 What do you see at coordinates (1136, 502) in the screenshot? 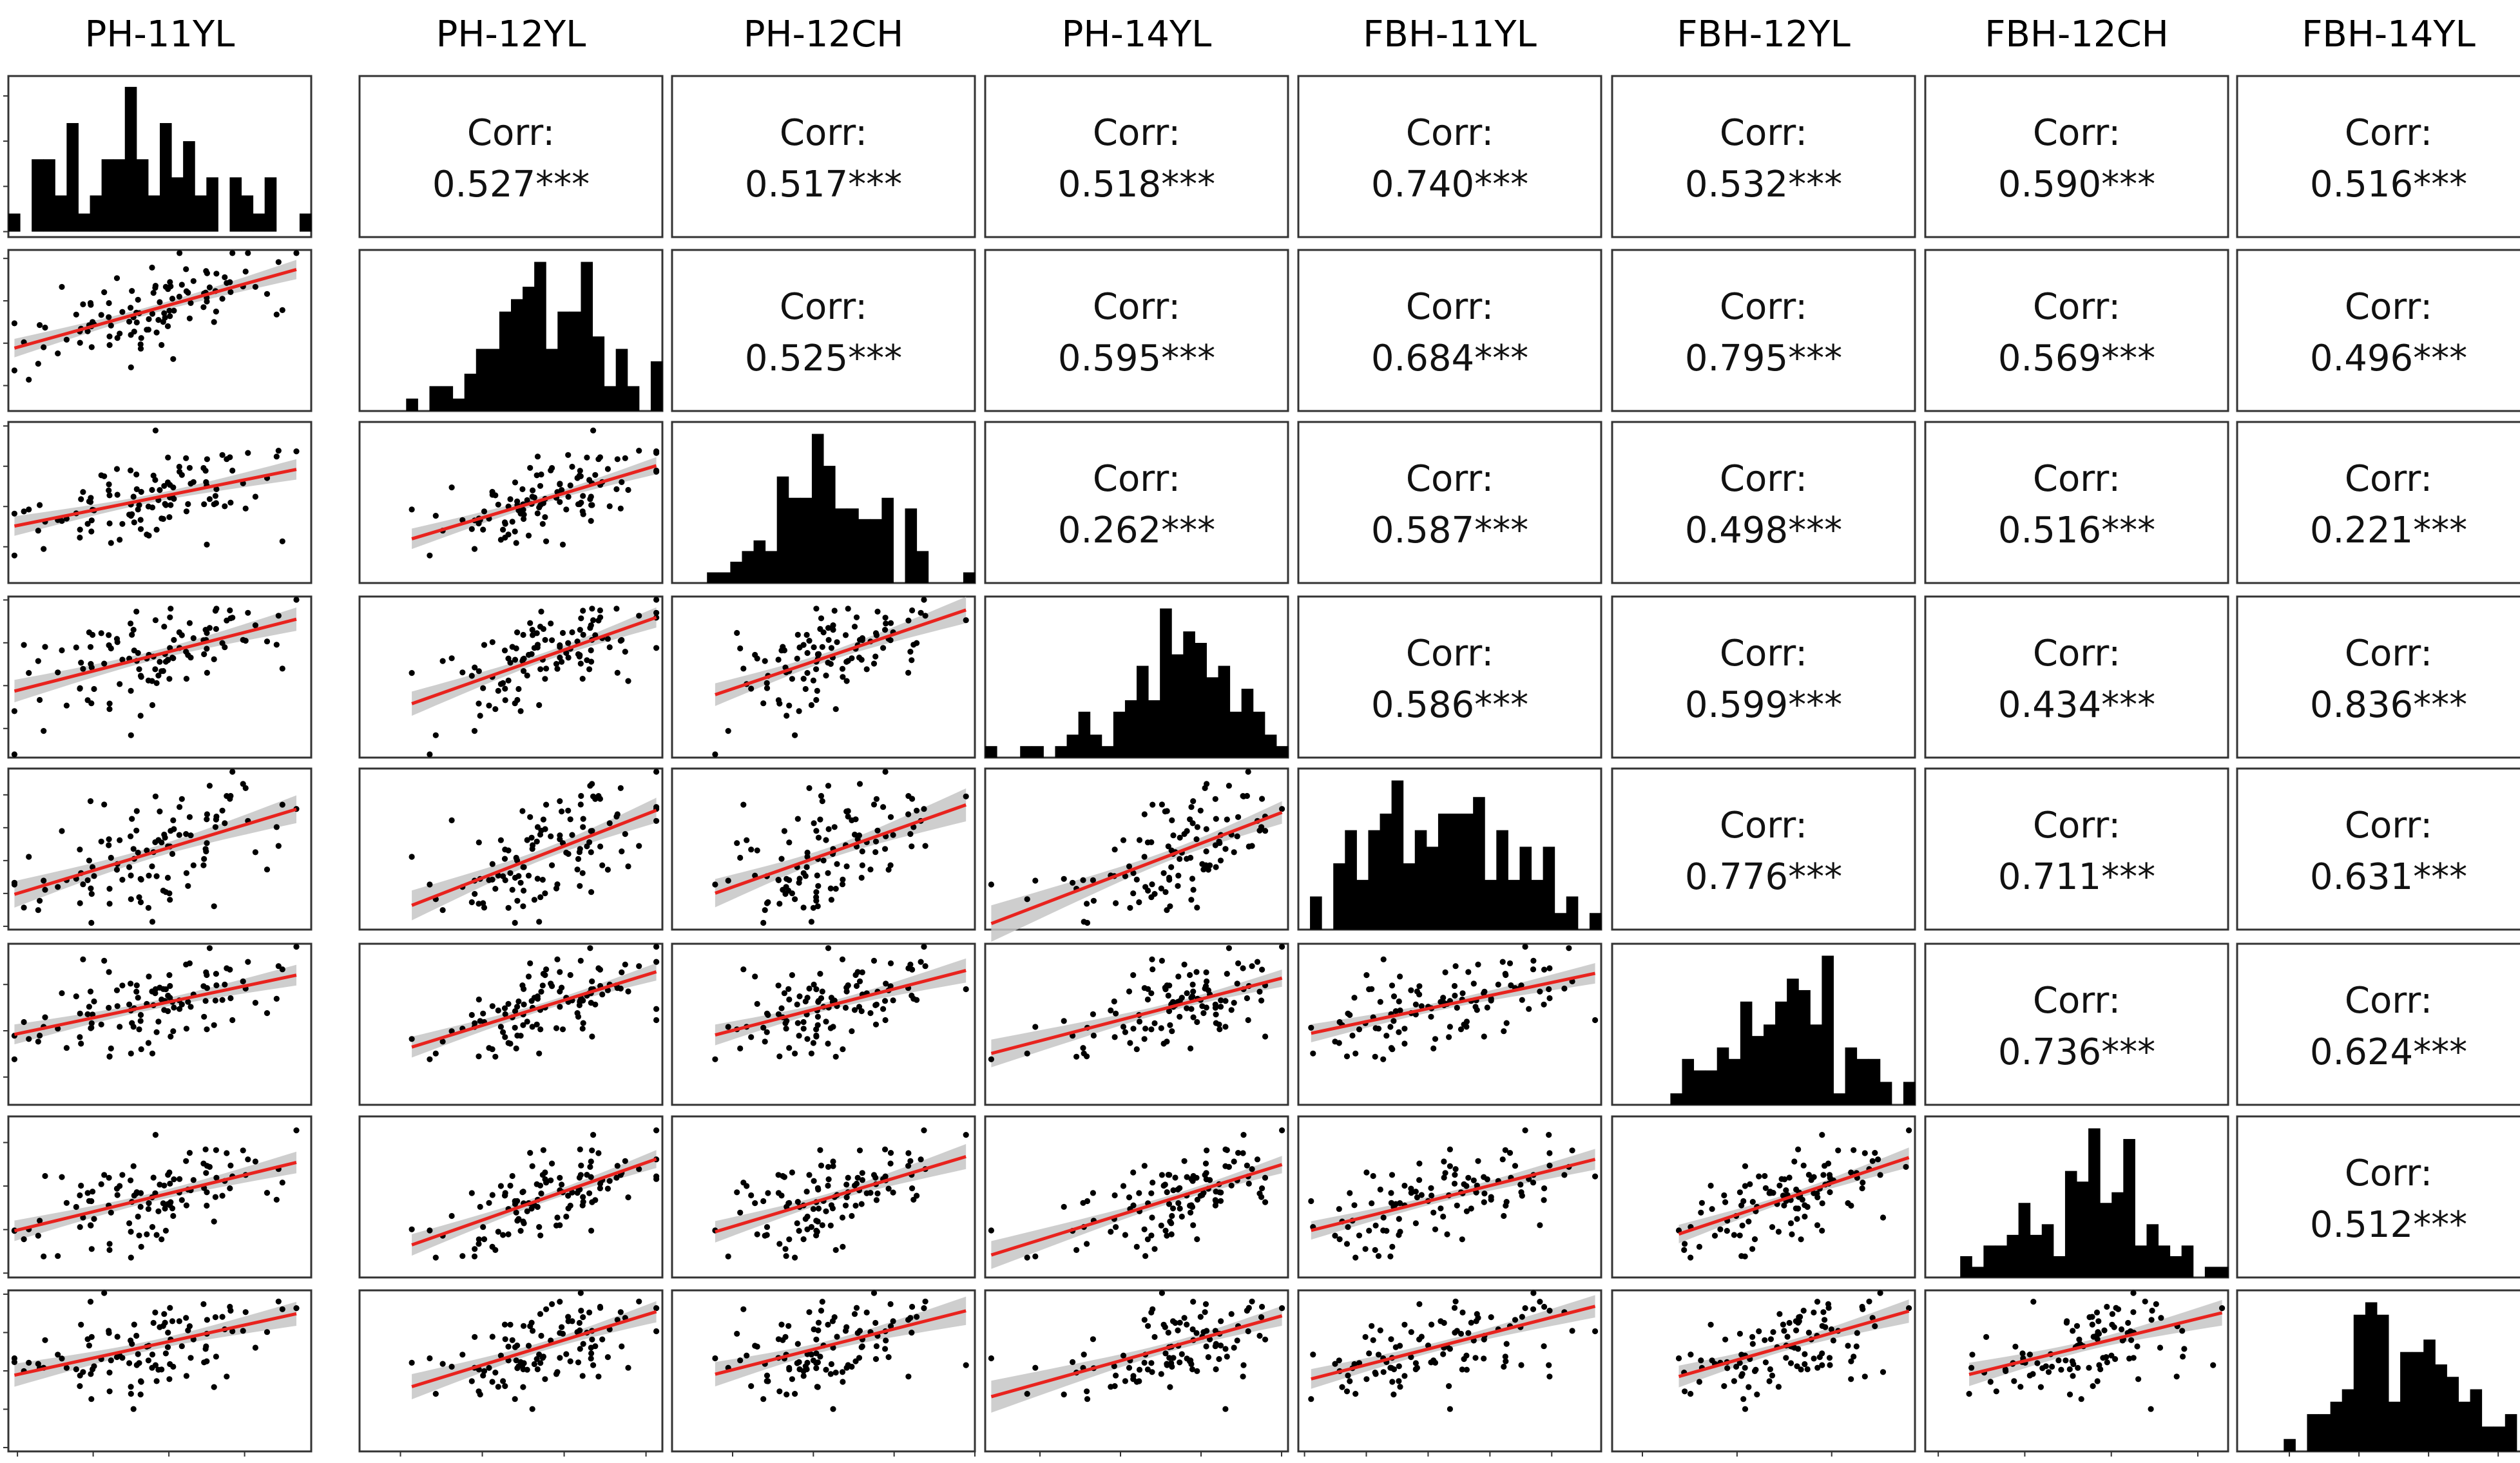
I see `panel-r2-c3: Corr:0.262***` at bounding box center [1136, 502].